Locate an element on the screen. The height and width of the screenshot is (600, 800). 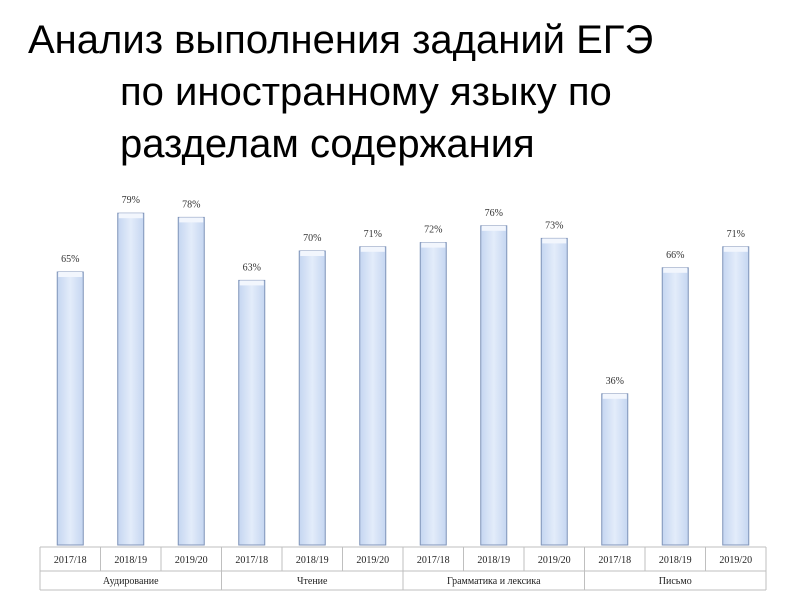
year-label-2-2: 2018/19 is located at coordinates (312, 560).